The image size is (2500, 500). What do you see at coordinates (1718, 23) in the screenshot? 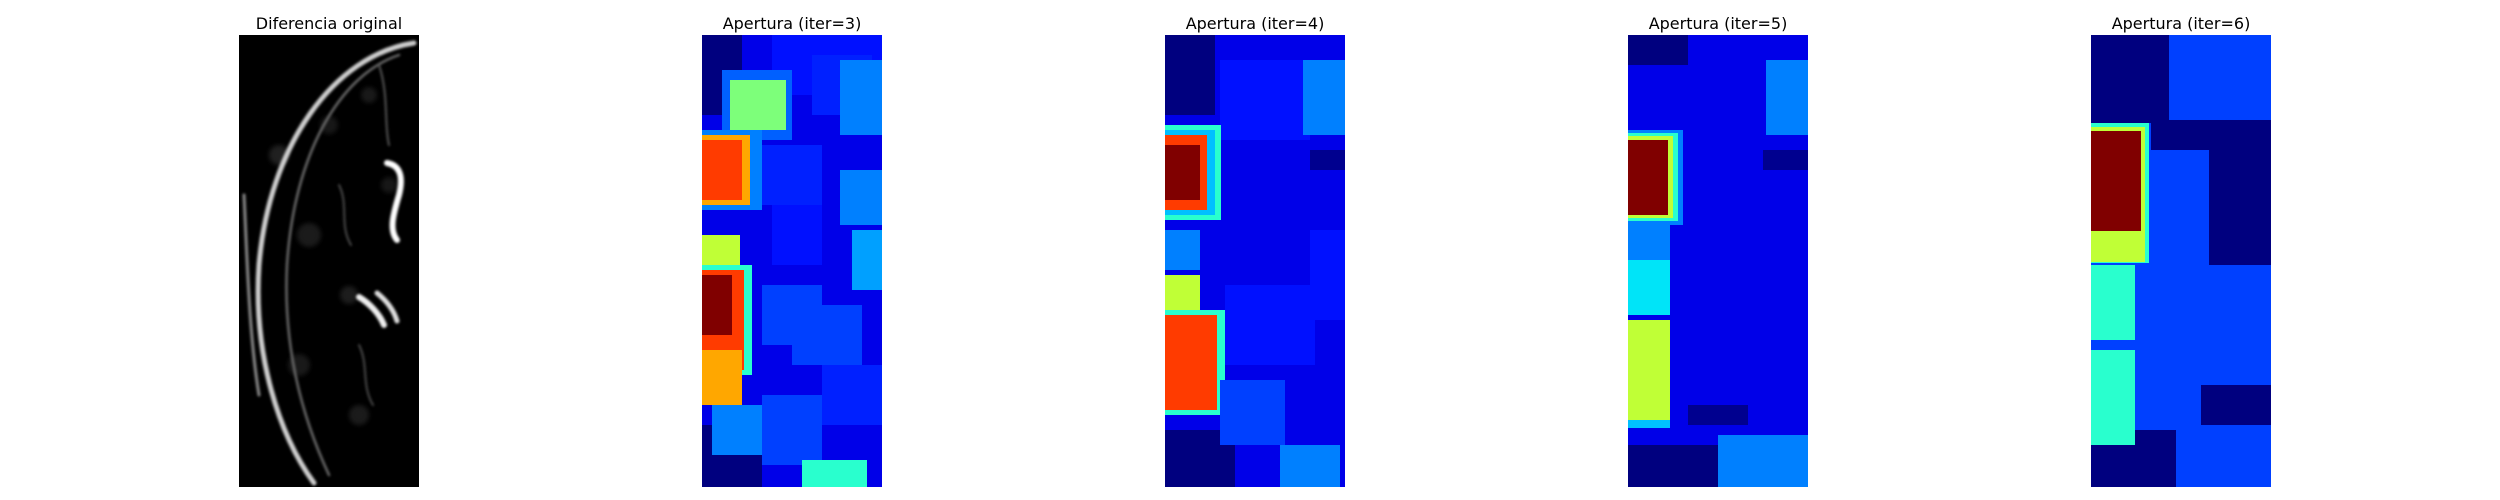
I see `panel-title: Apertura (iter=5)` at bounding box center [1718, 23].